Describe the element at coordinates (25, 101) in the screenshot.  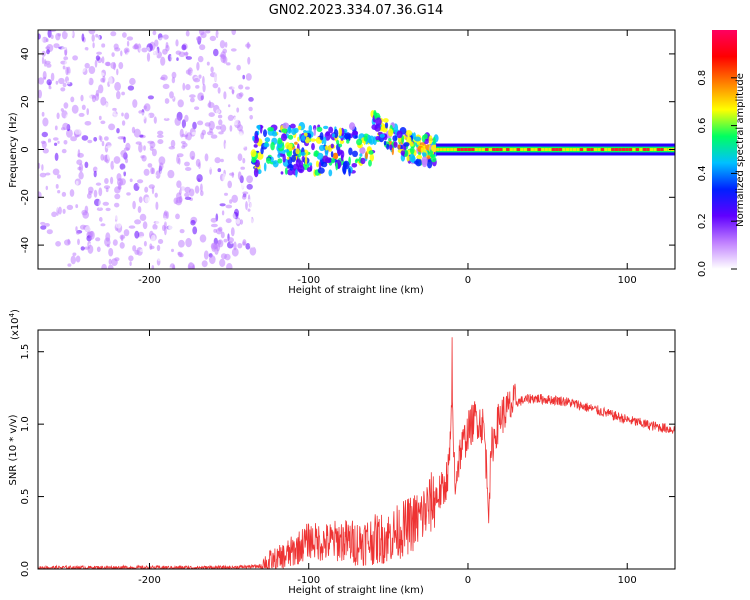
I see `y-tick-label: 20` at that location.